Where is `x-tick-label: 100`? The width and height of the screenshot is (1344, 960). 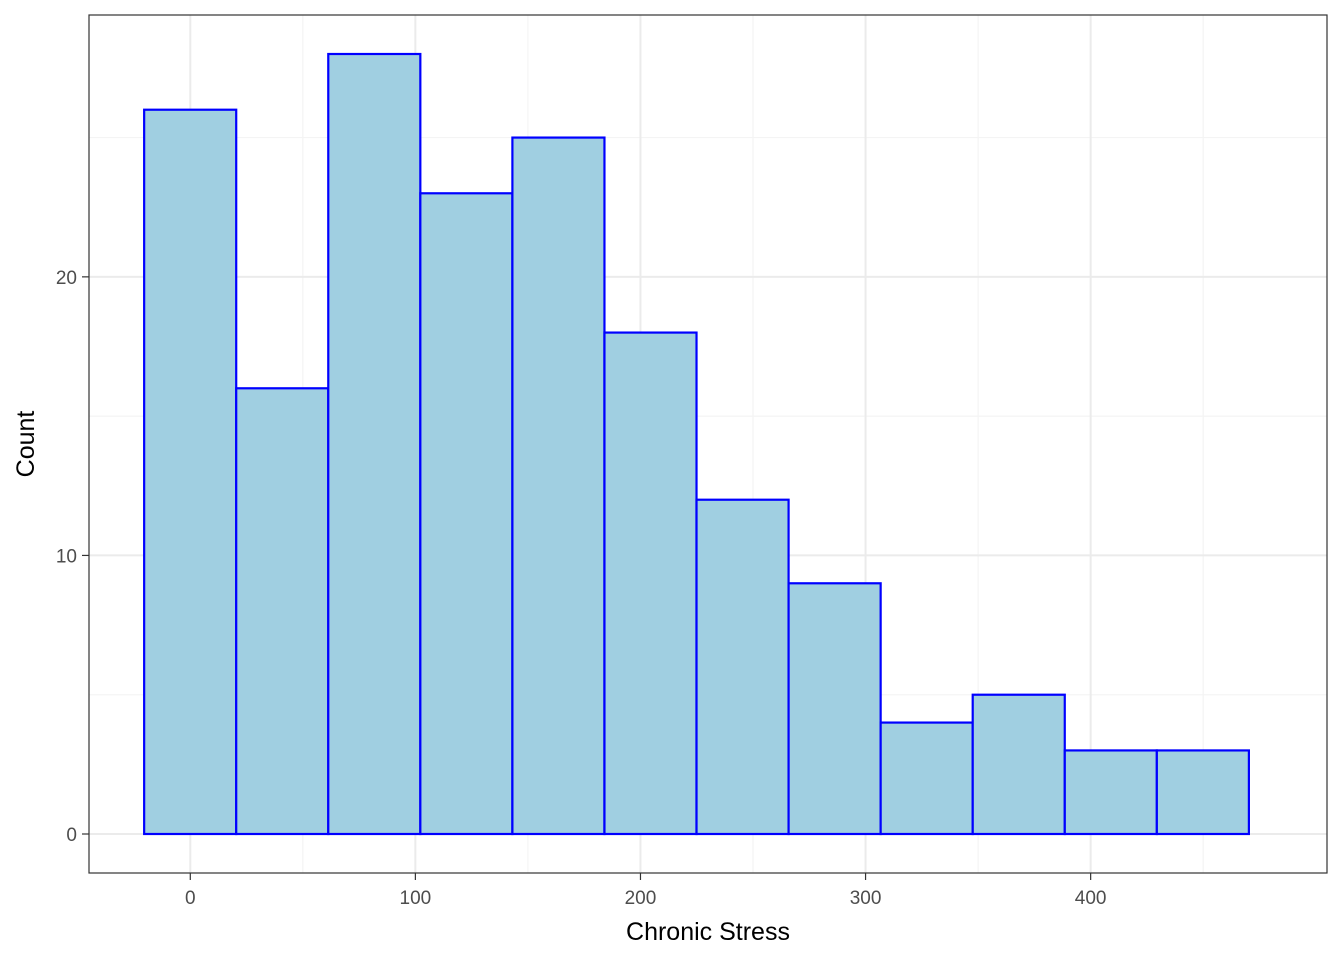
x-tick-label: 100 is located at coordinates (416, 898).